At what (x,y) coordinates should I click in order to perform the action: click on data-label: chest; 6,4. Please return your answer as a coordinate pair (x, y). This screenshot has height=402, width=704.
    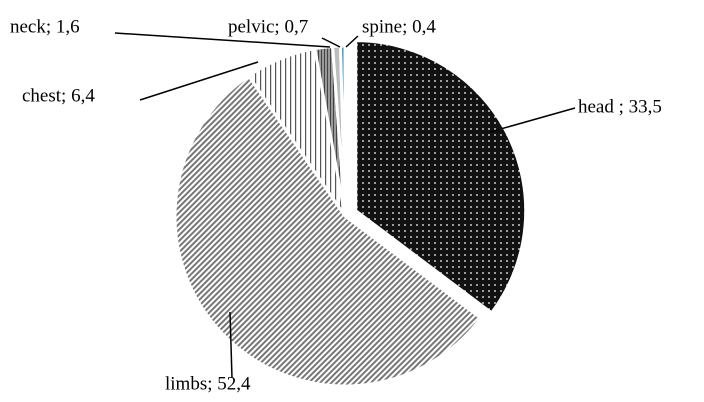
    Looking at the image, I should click on (58, 95).